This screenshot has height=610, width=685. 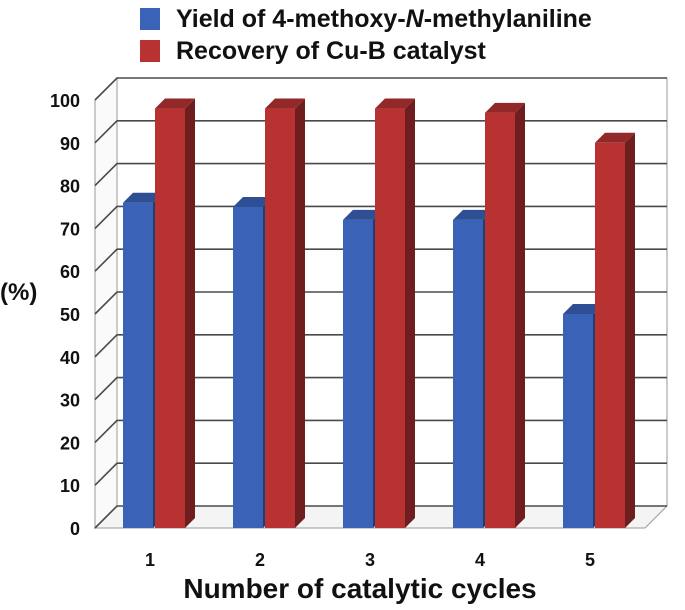 What do you see at coordinates (590, 560) in the screenshot?
I see `x-tick-label: 5` at bounding box center [590, 560].